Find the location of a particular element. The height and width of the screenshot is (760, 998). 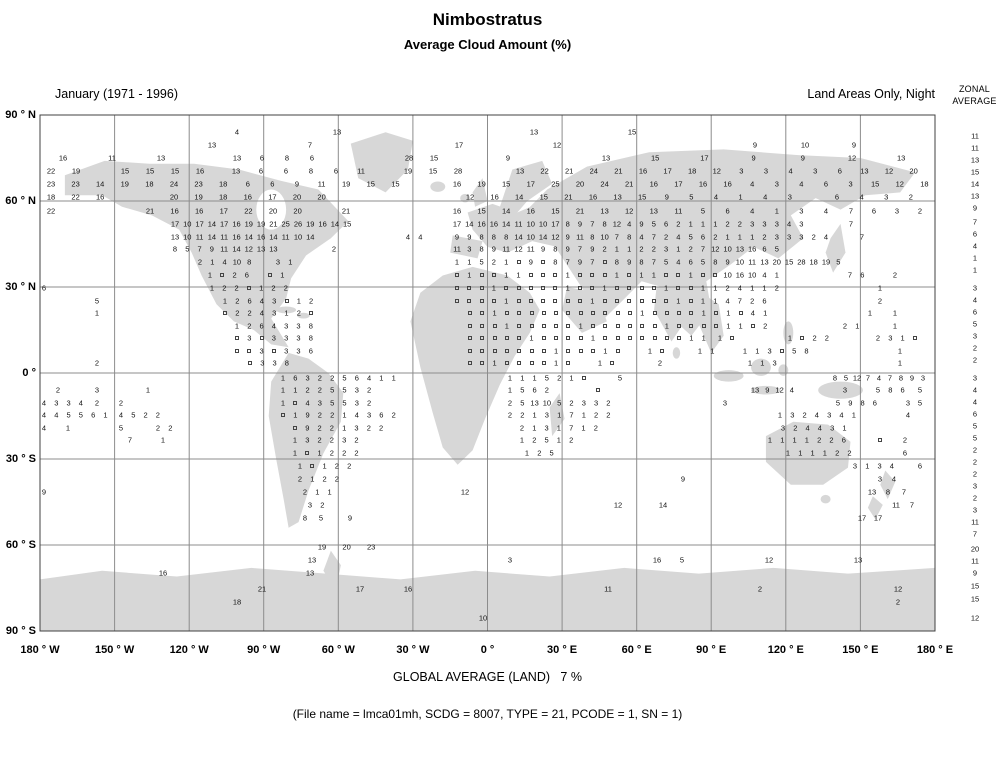

zonal-average-value: 3 is located at coordinates (975, 510).